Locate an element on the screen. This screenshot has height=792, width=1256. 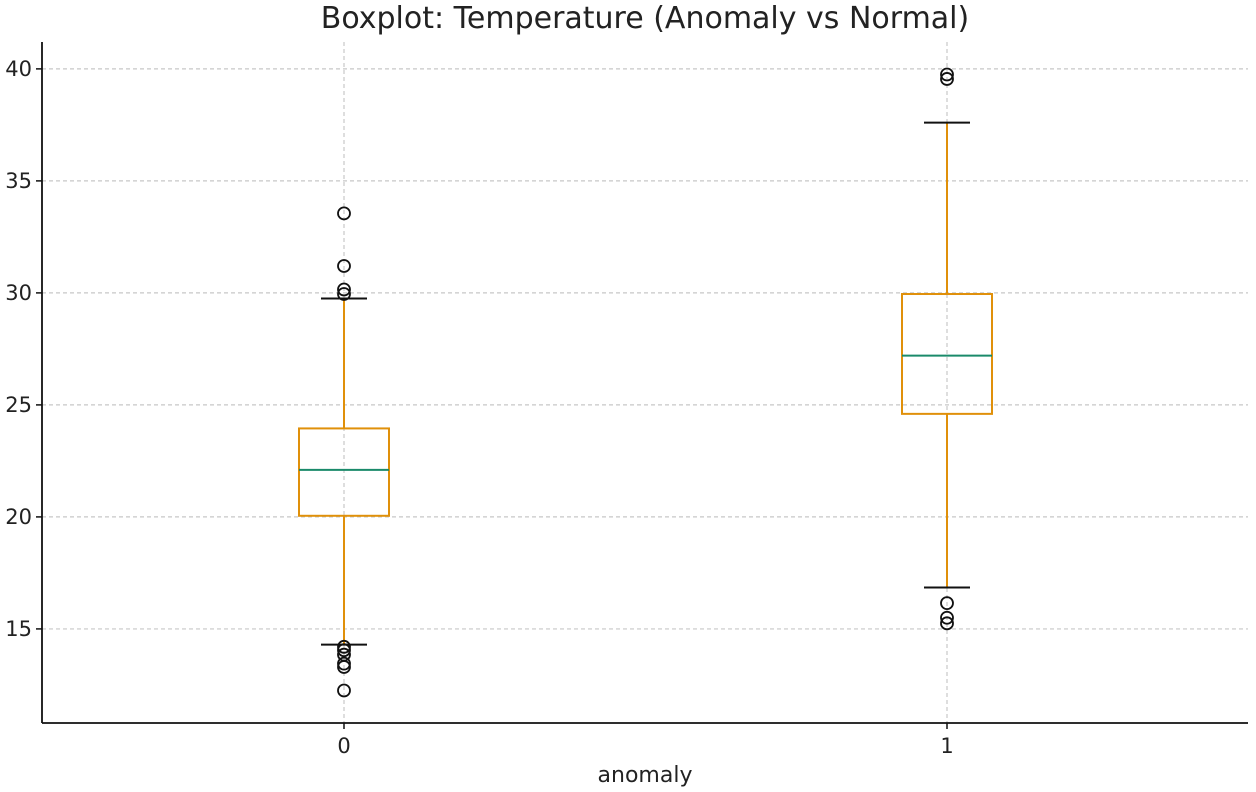
x-axis-label: anomaly is located at coordinates (645, 775).